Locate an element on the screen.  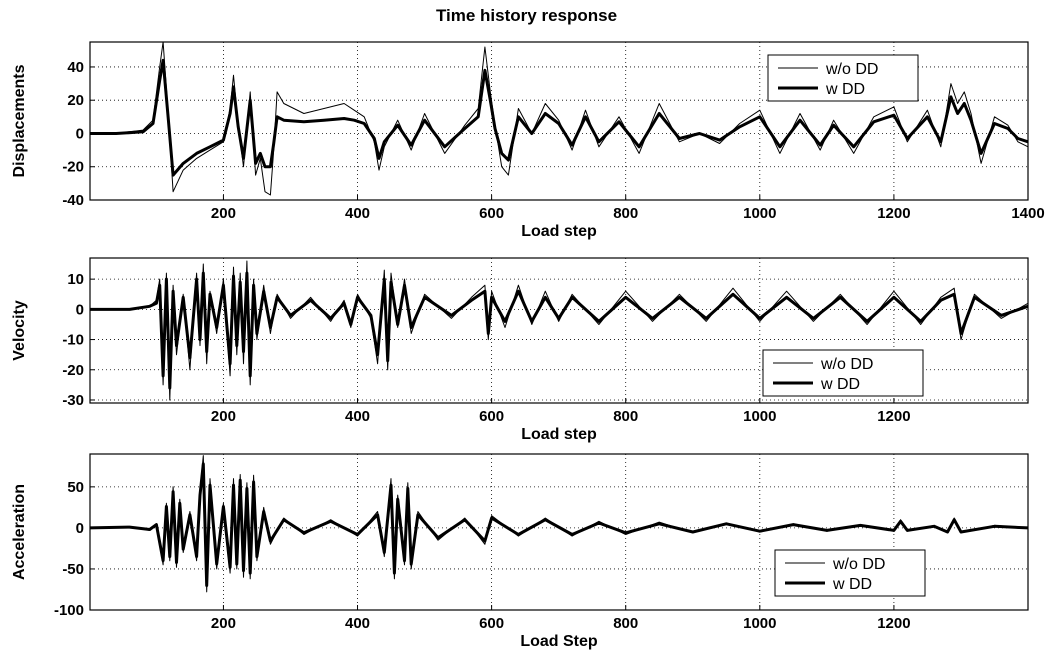
velocity-legend: w/o DD w DD is located at coordinates (843, 373).